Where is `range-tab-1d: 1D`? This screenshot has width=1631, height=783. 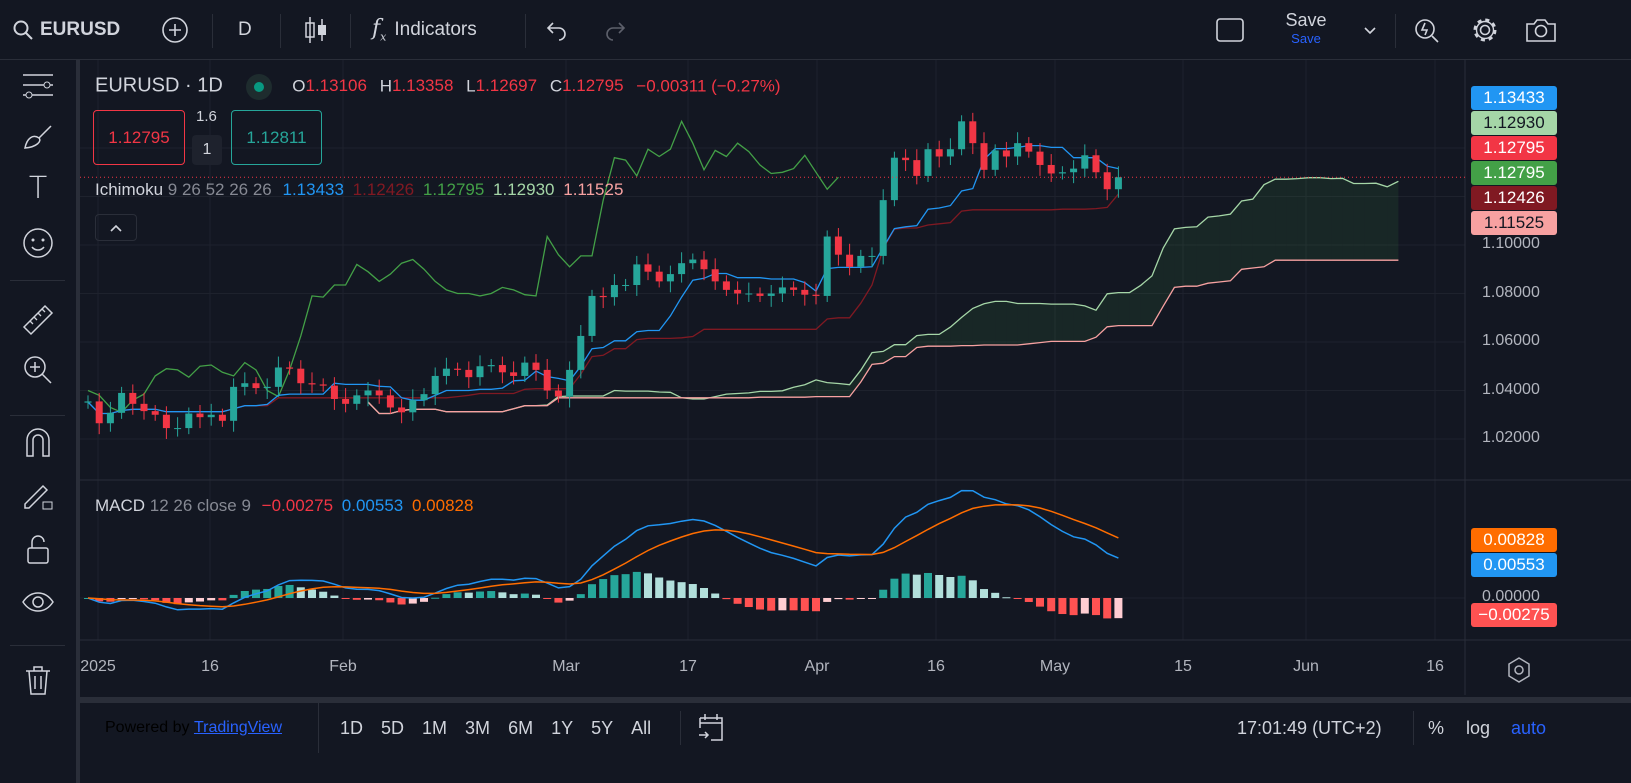
range-tab-1d: 1D is located at coordinates (352, 727).